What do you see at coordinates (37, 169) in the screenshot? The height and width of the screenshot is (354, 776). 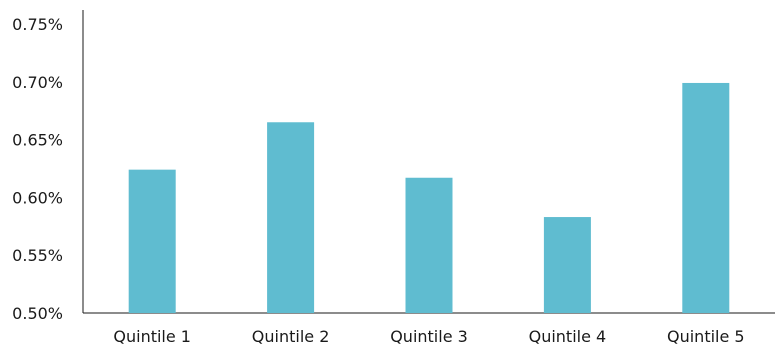 I see `y-axis-ticks: 0.50% 0.55% 0.60% 0.65% 0.70% 0.75%` at bounding box center [37, 169].